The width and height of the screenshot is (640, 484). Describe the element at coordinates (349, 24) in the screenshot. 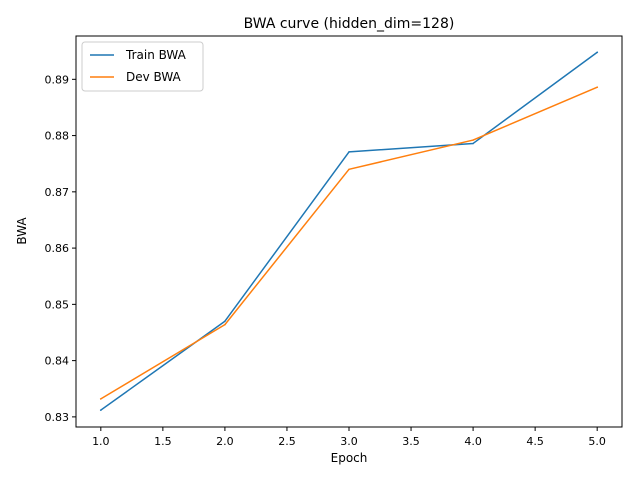

I see `chart-title: BWA curve (hidden_dim=128)` at that location.